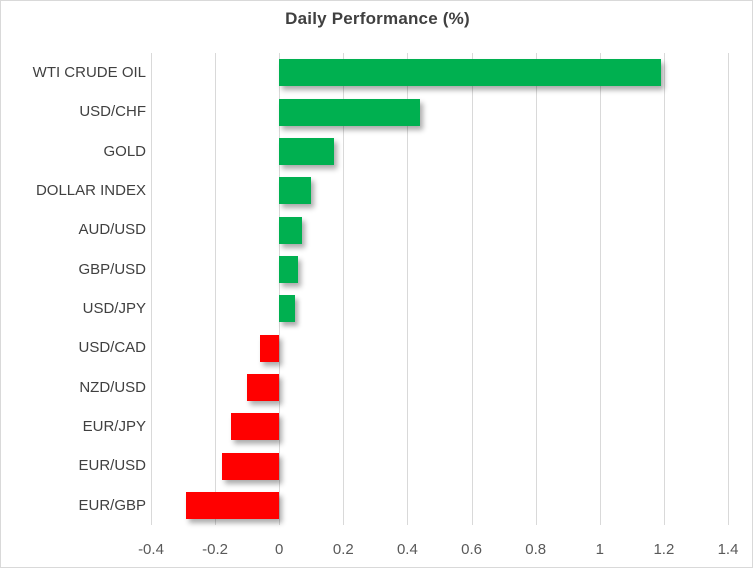 This screenshot has height=568, width=753. Describe the element at coordinates (599, 549) in the screenshot. I see `x-tick-label-1: 1` at that location.